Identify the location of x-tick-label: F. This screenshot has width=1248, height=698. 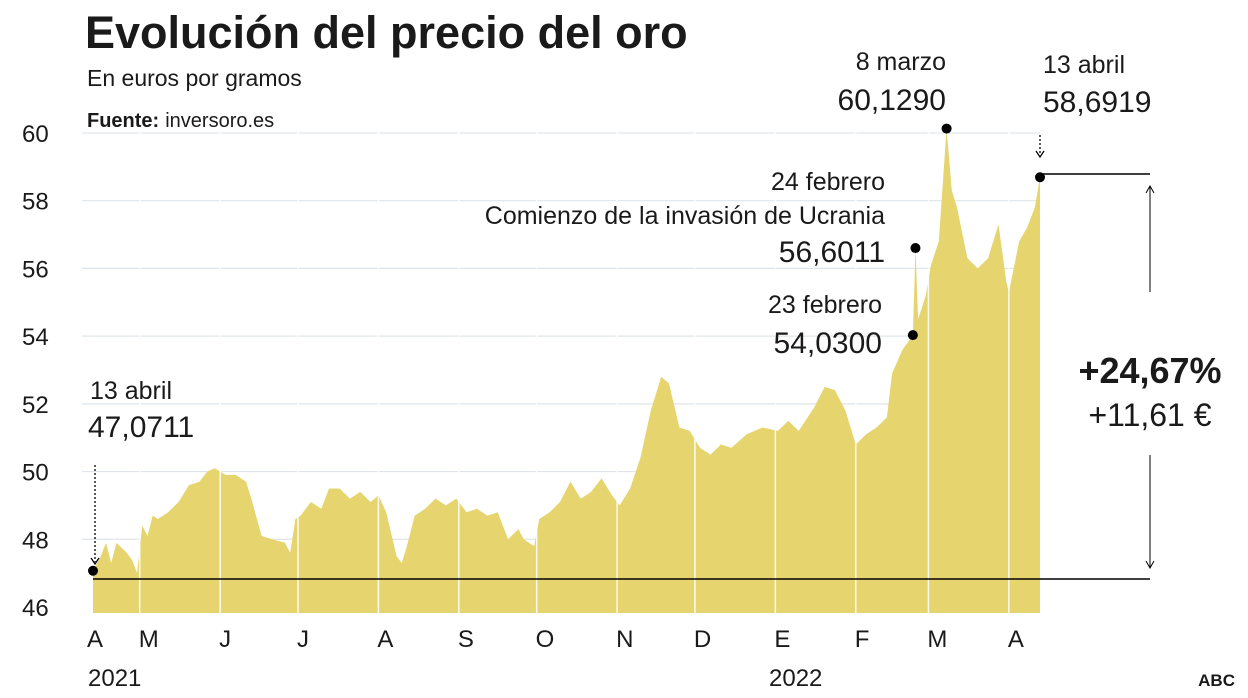
(862, 639).